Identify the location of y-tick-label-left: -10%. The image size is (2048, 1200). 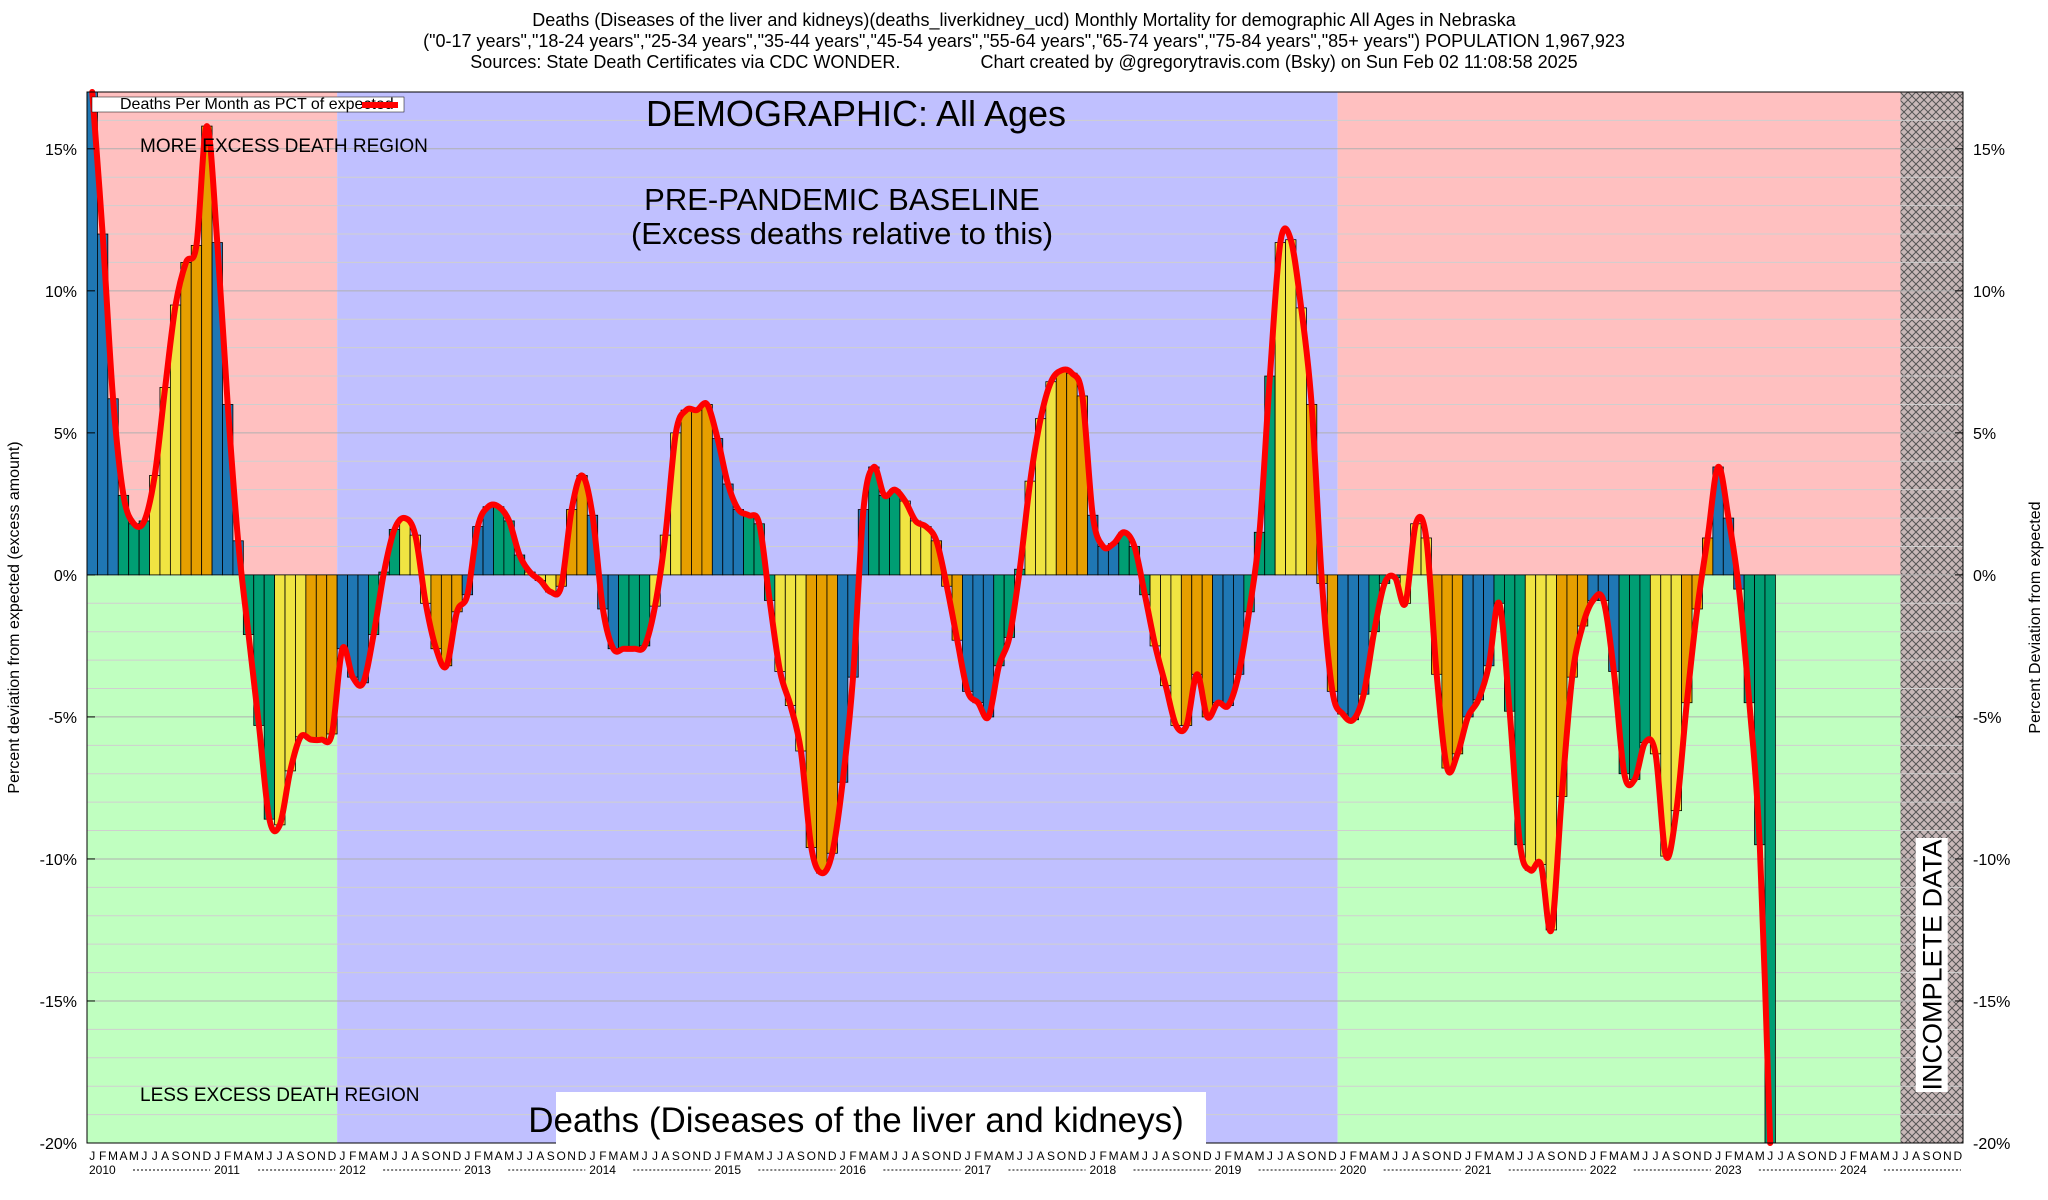
(58, 860).